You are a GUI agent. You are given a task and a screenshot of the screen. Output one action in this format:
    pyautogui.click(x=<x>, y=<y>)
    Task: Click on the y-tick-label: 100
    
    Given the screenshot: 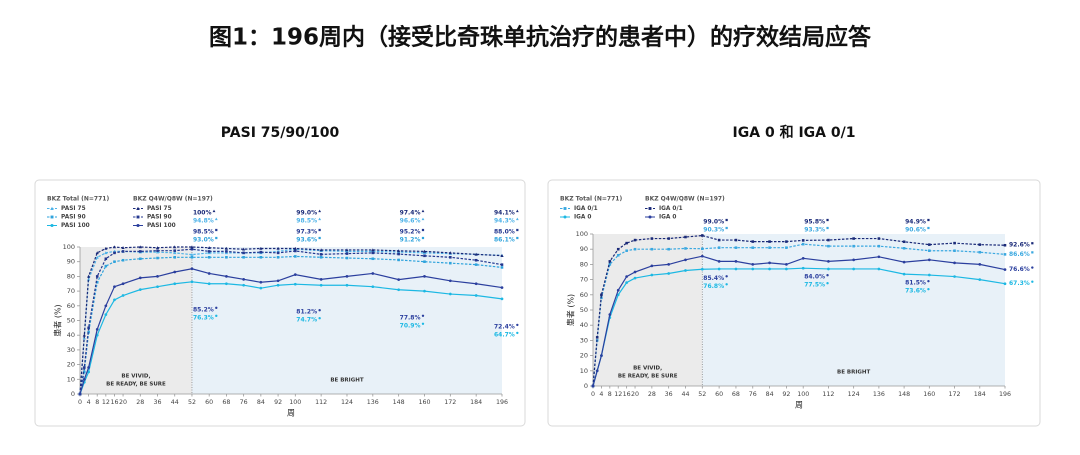 What is the action you would take?
    pyautogui.click(x=69, y=247)
    